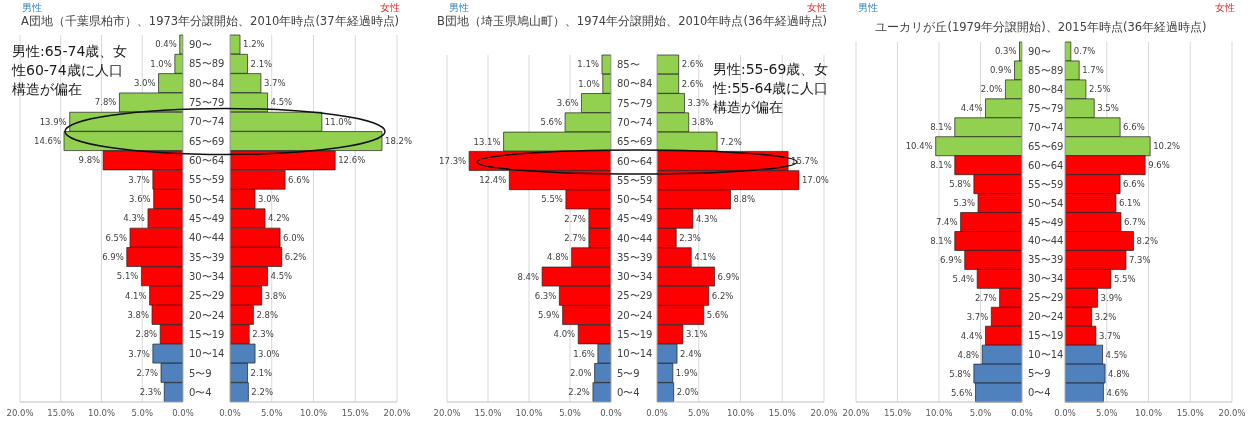 This screenshot has height=422, width=1255. I want to click on data-label: 3.2%, so click(1105, 316).